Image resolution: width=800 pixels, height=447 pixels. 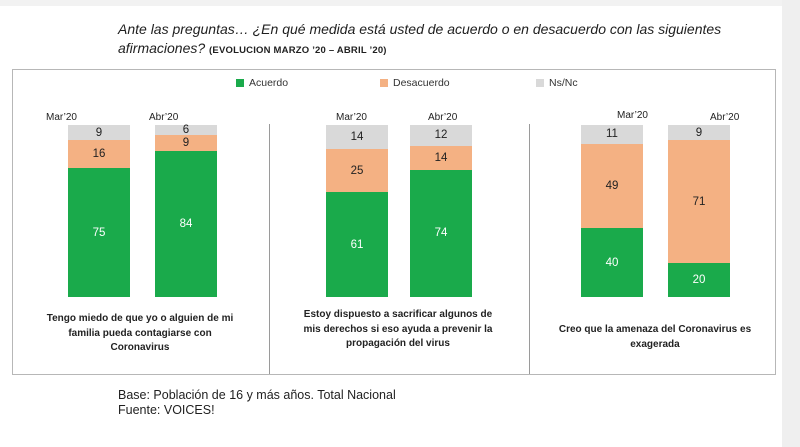 I want to click on data-label-desacuerdo: 9, so click(x=186, y=143).